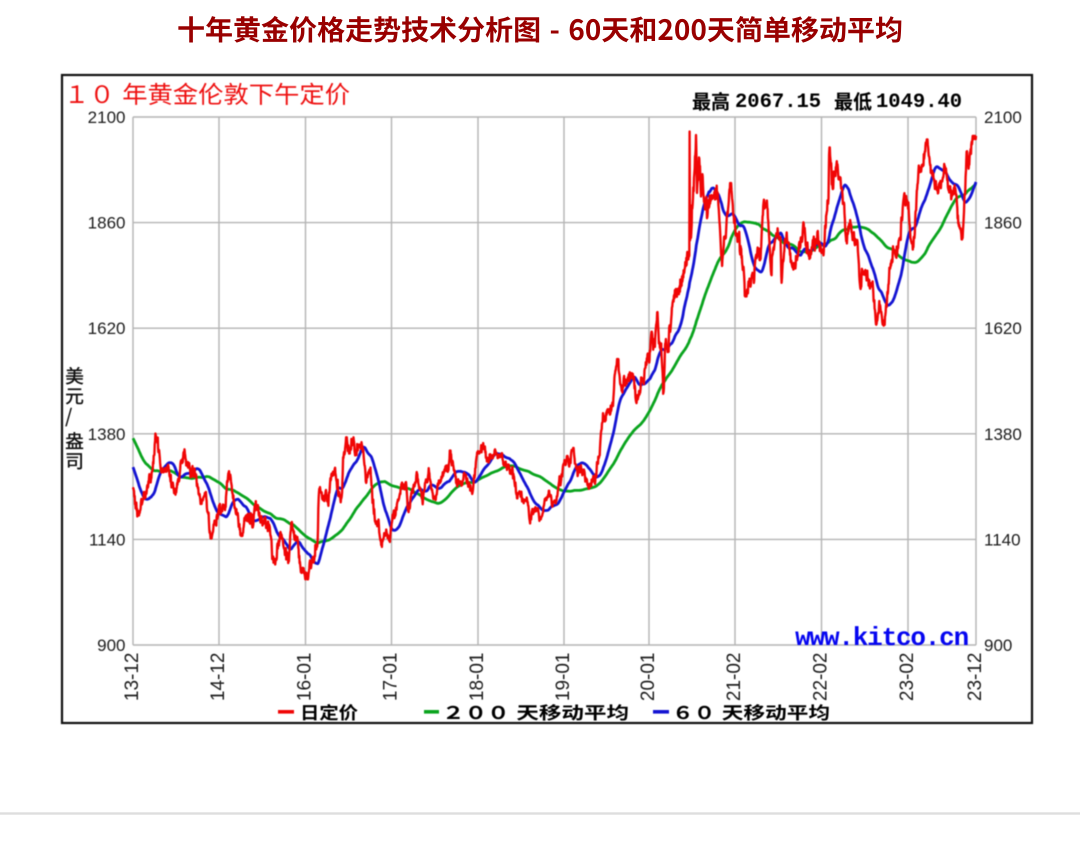 This screenshot has height=842, width=1080. Describe the element at coordinates (305, 677) in the screenshot. I see `svg-text: 16-01` at that location.